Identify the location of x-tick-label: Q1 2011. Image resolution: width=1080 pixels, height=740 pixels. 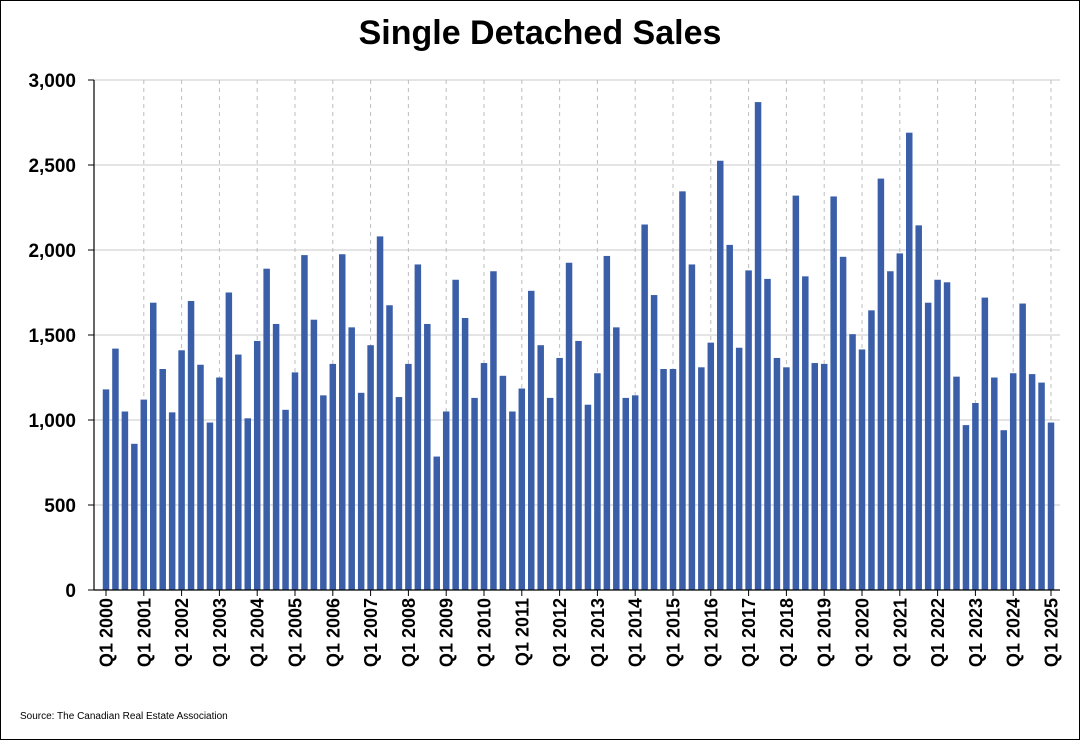
(522, 632).